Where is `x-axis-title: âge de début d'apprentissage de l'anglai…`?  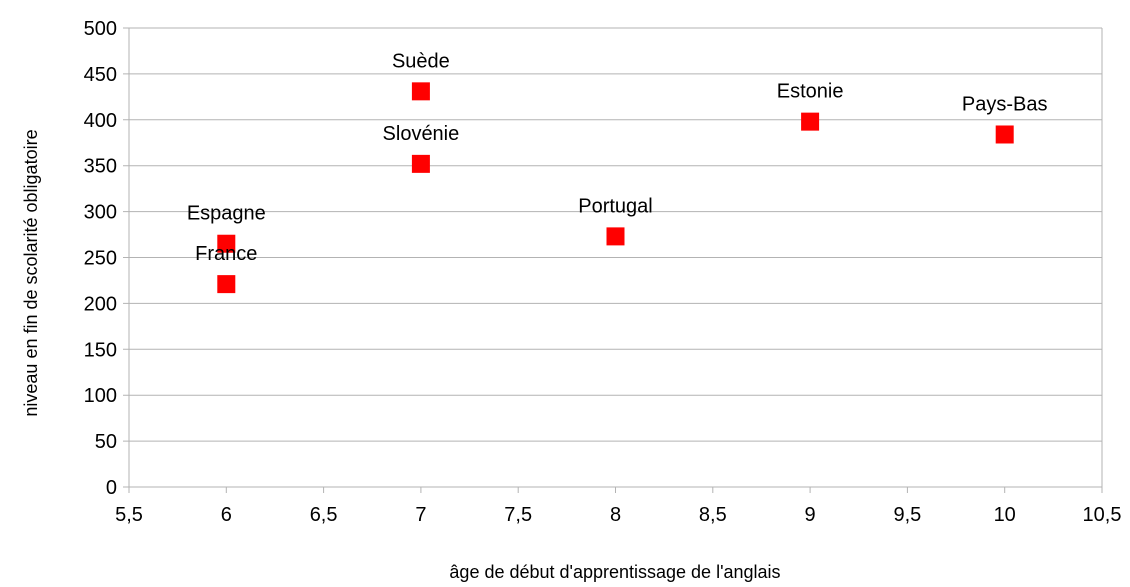 x-axis-title: âge de début d'apprentissage de l'anglai… is located at coordinates (614, 572).